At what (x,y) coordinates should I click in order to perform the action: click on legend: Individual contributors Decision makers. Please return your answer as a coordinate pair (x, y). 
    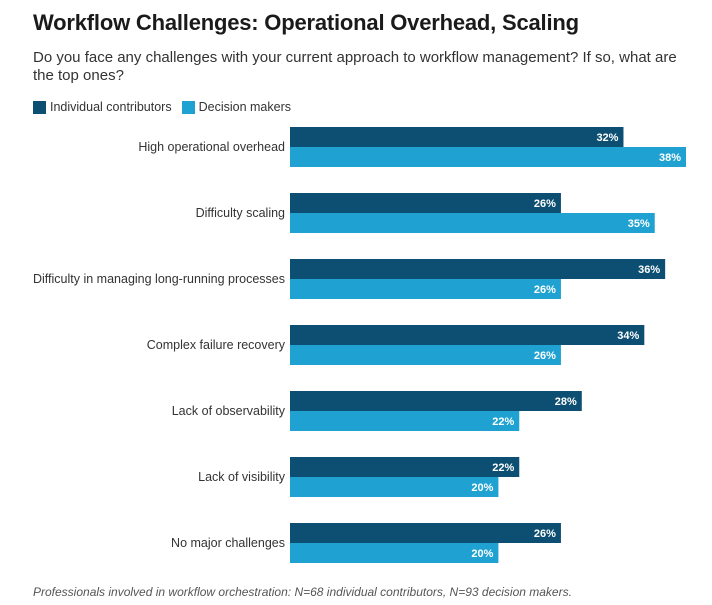
    Looking at the image, I should click on (167, 107).